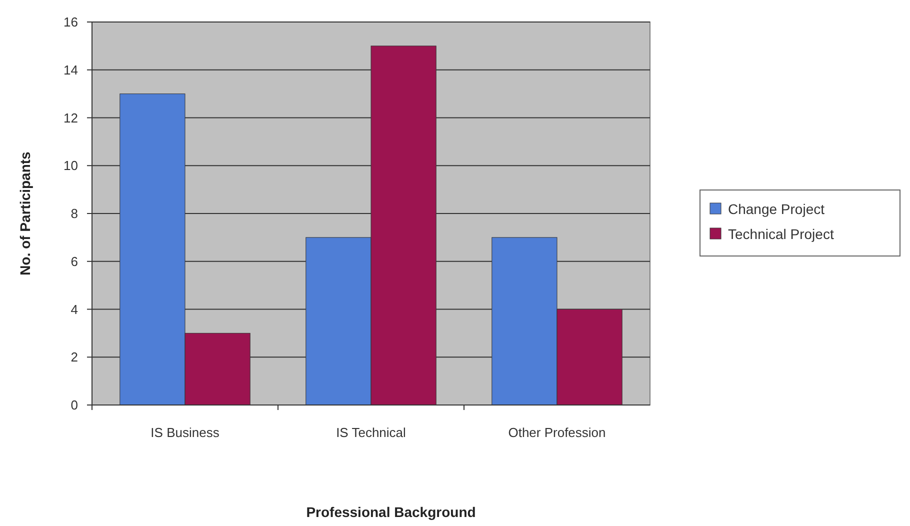 Image resolution: width=910 pixels, height=526 pixels. What do you see at coordinates (71, 166) in the screenshot?
I see `y-tick-label: 10` at bounding box center [71, 166].